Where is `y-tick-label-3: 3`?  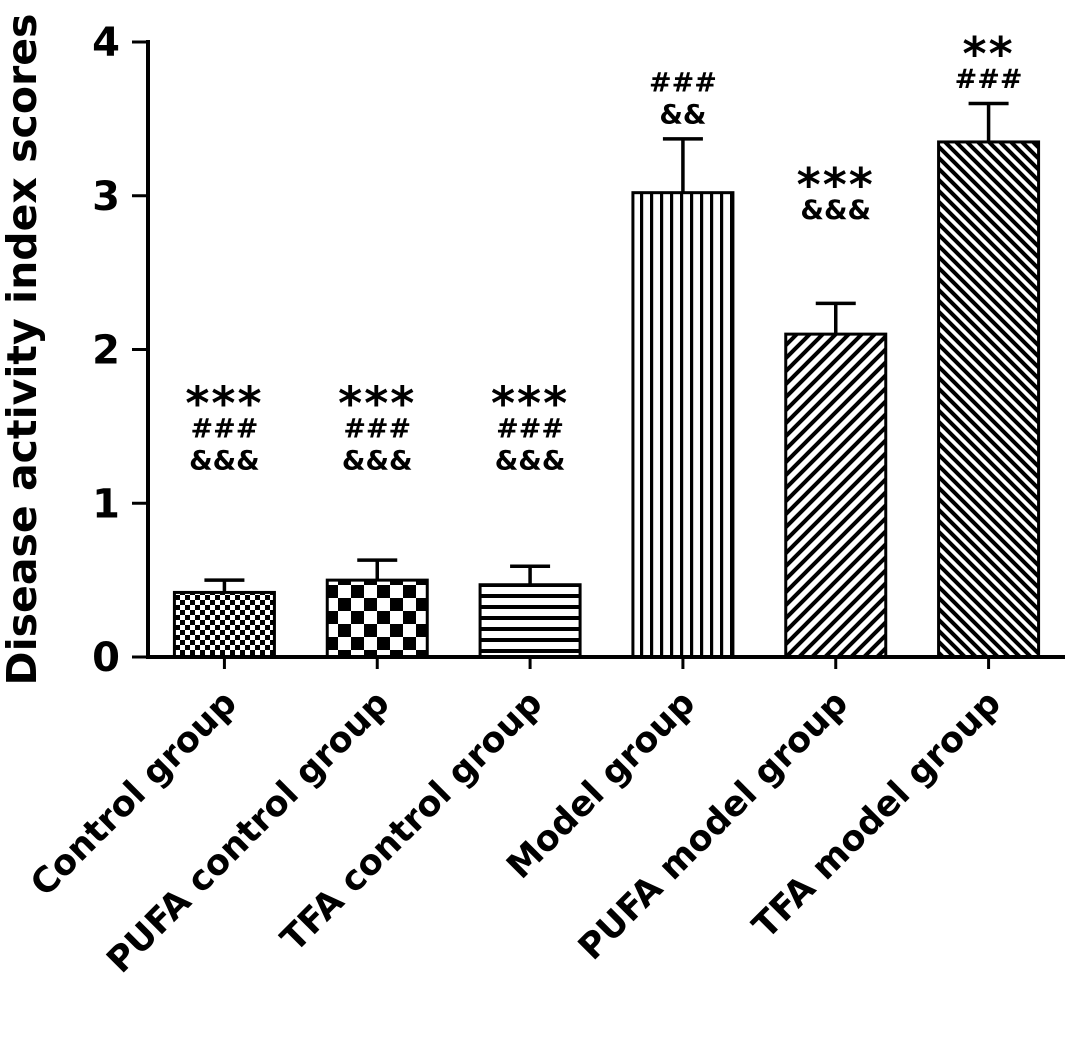
y-tick-label-3: 3 is located at coordinates (106, 197).